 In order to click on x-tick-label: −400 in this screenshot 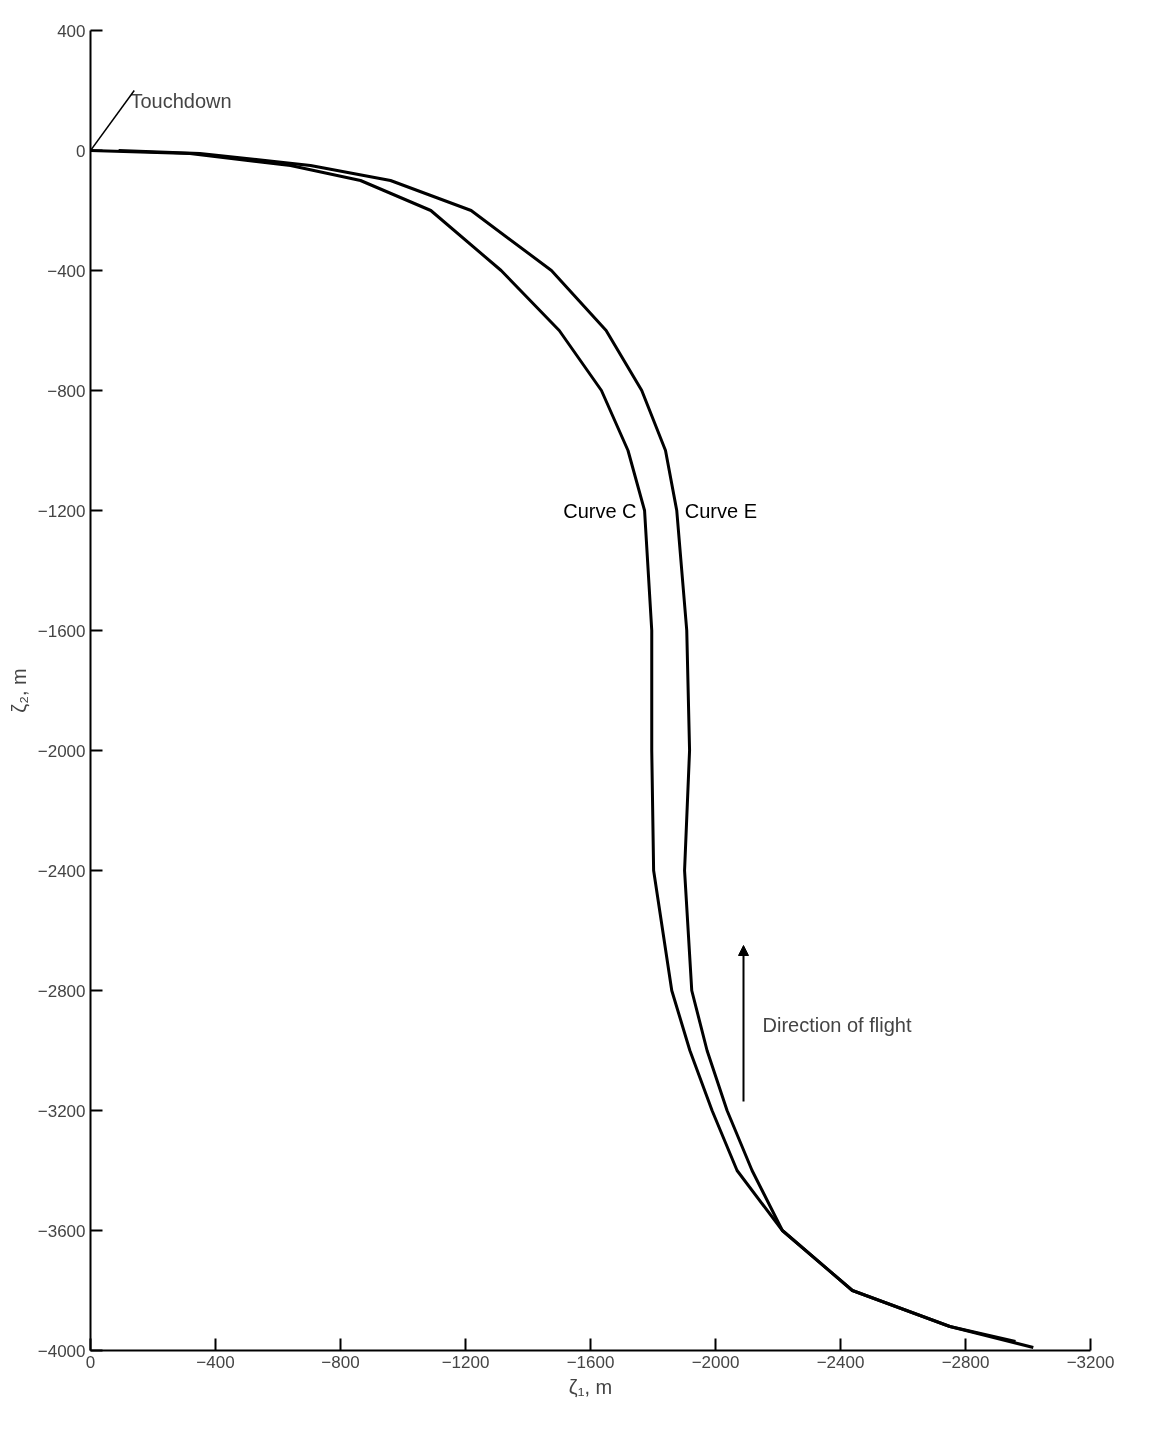, I will do `click(215, 1362)`.